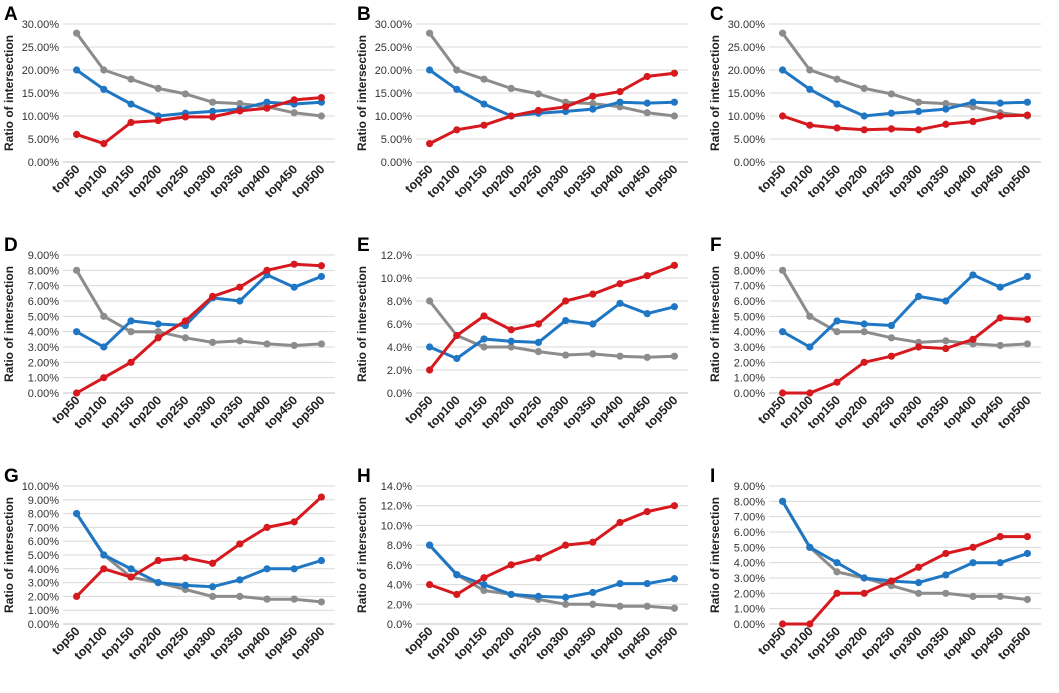 This screenshot has width=1059, height=693. What do you see at coordinates (364, 14) in the screenshot?
I see `panel-letter: B` at bounding box center [364, 14].